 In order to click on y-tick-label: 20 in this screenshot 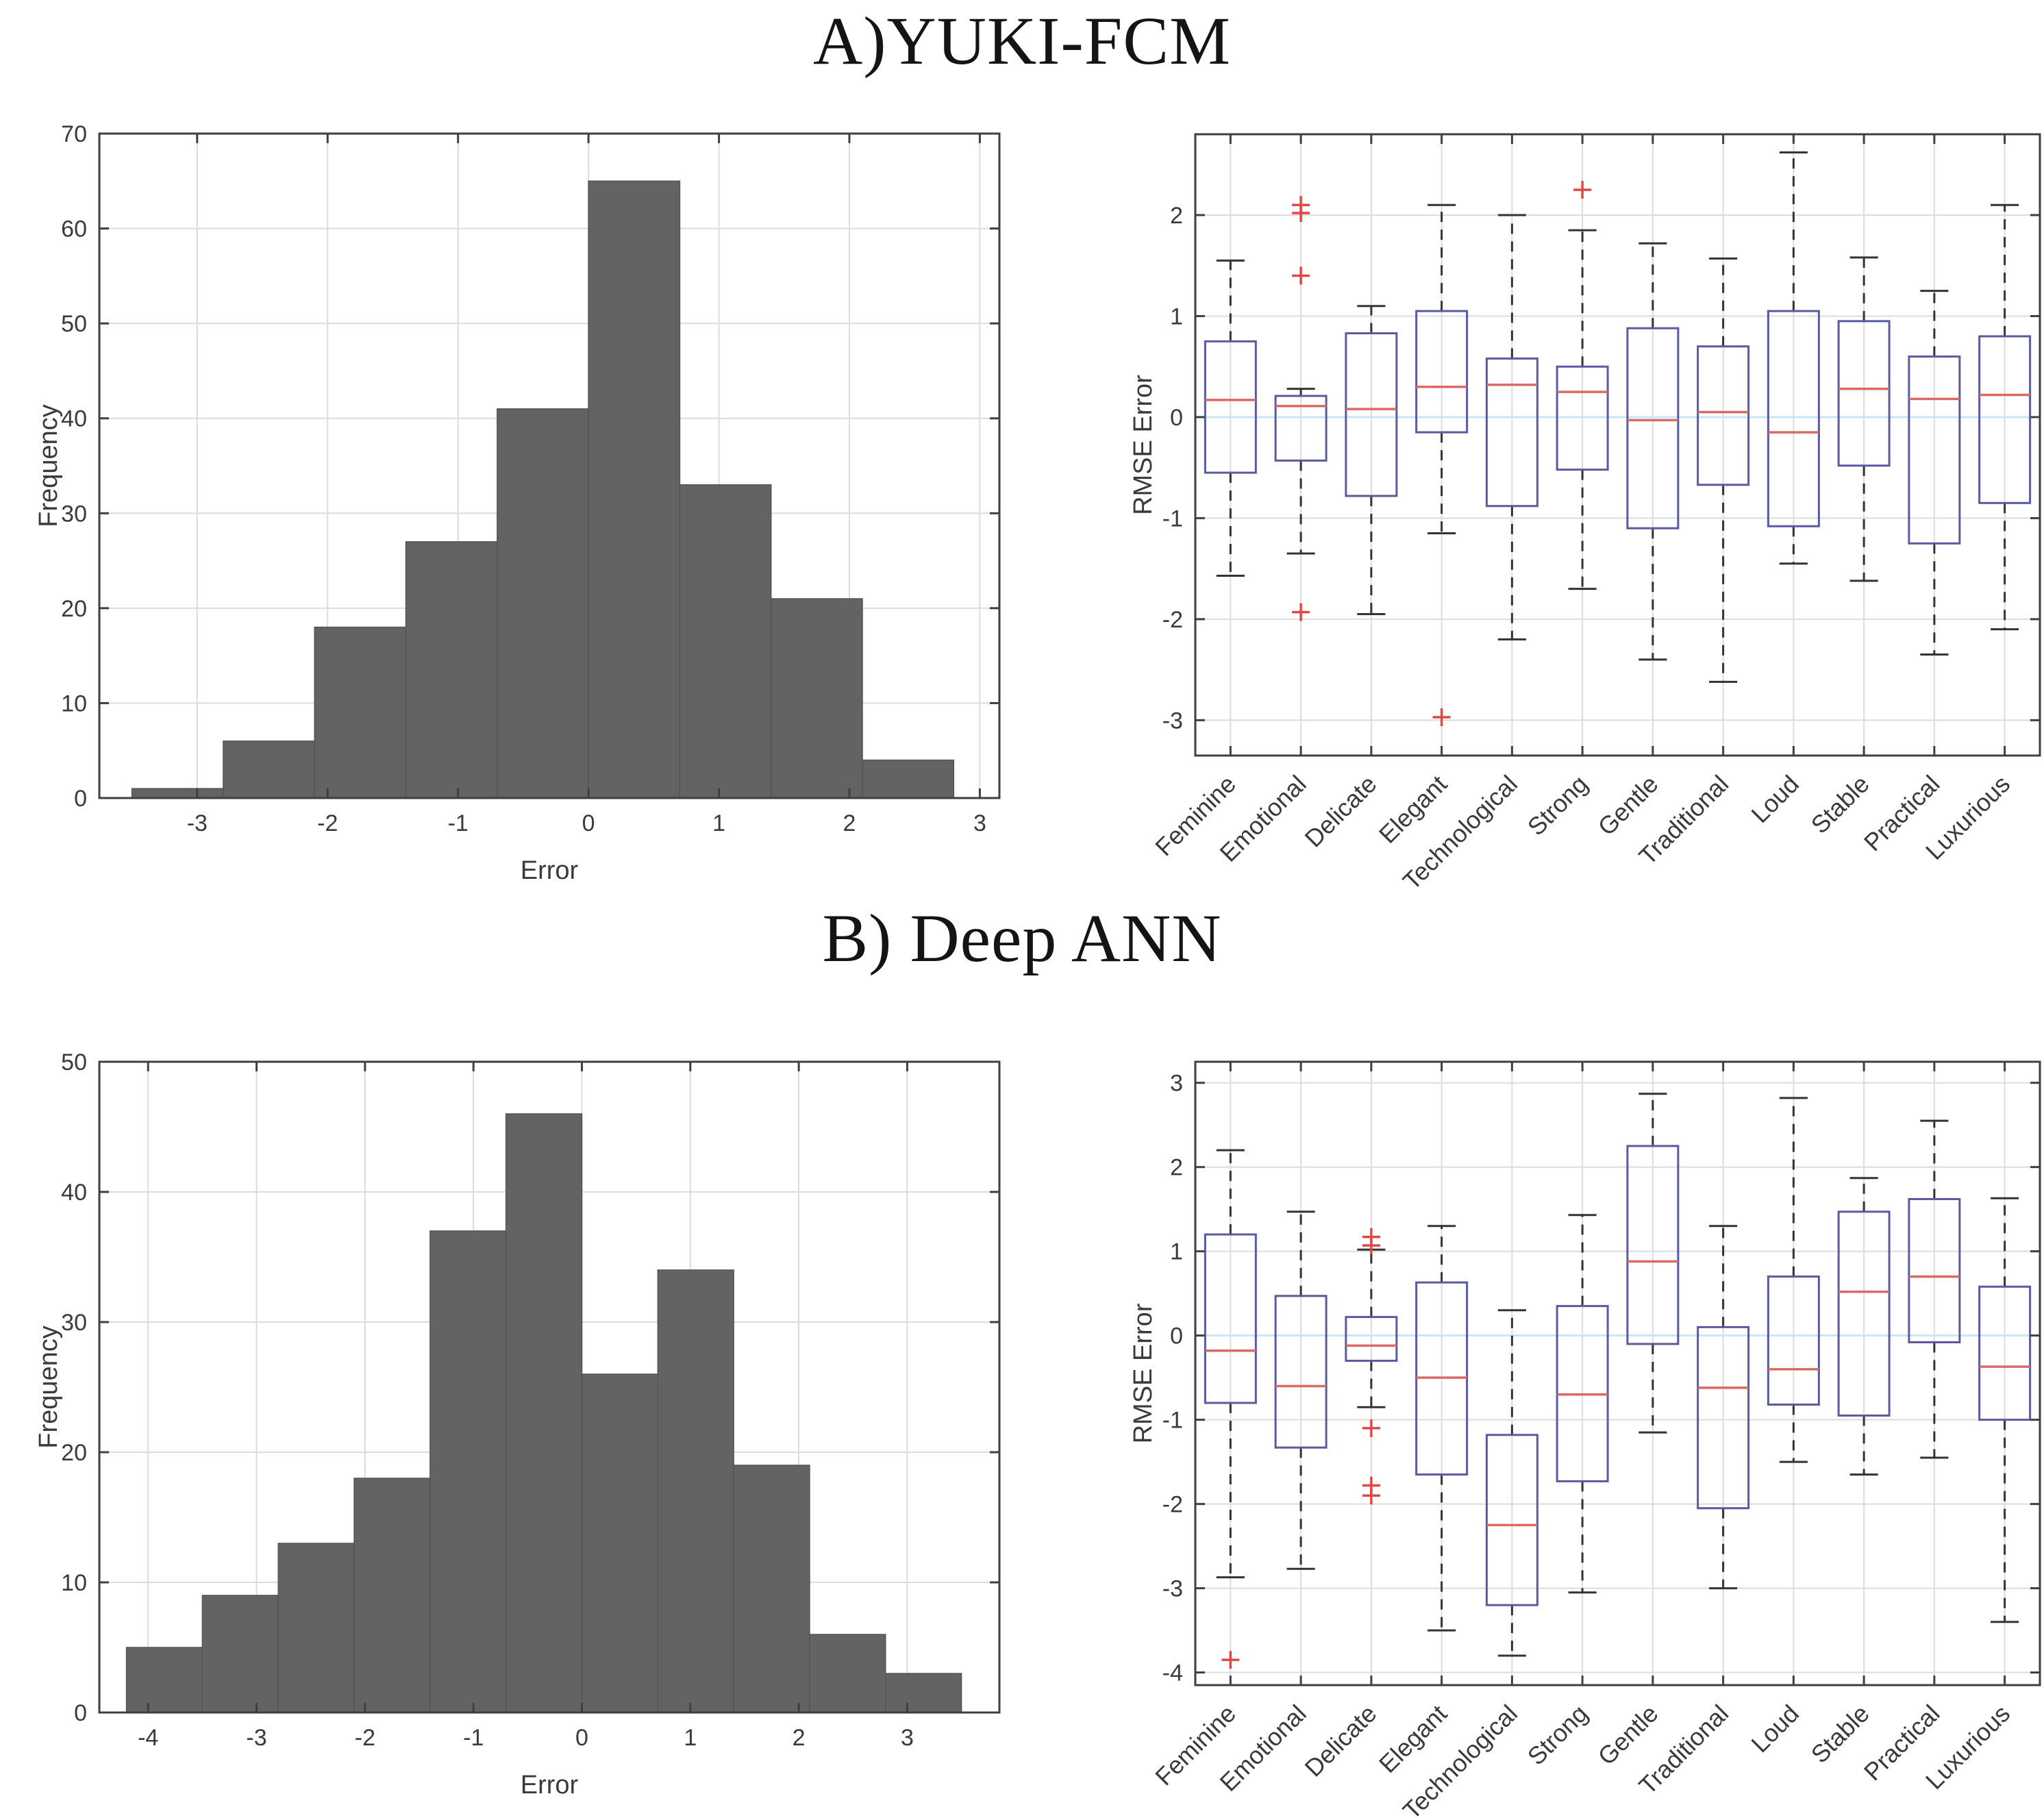, I will do `click(74, 1453)`.